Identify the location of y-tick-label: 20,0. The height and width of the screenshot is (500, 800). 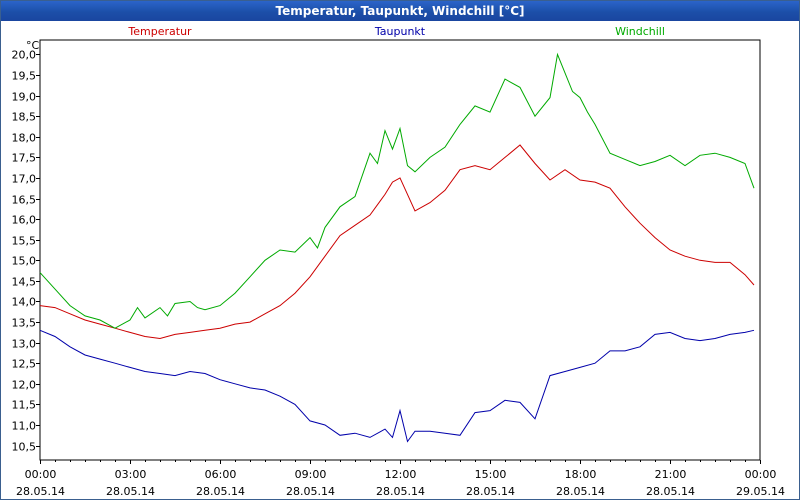
(24, 55).